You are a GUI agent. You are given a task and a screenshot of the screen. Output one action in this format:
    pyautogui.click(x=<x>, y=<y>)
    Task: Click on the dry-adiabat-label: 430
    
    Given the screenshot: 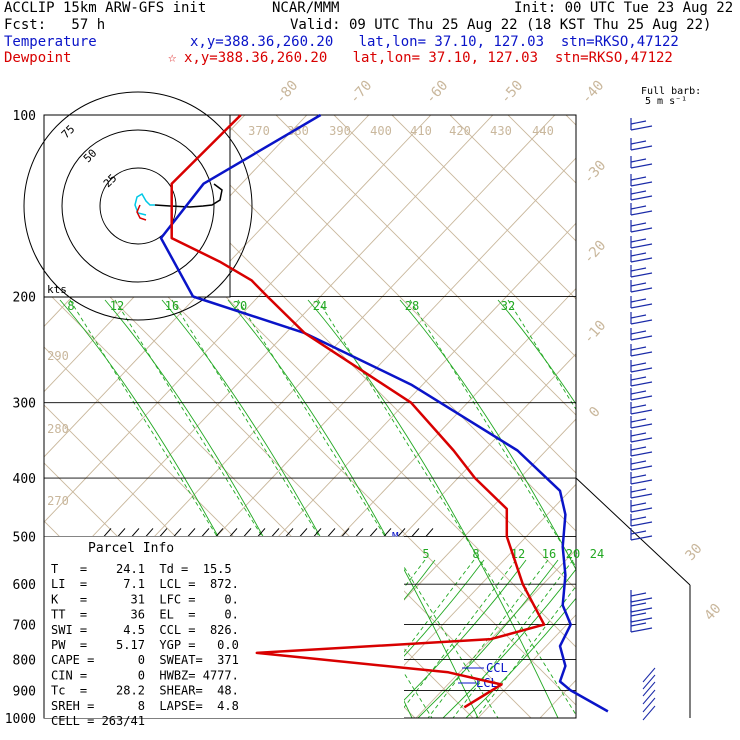 What is the action you would take?
    pyautogui.click(x=501, y=131)
    